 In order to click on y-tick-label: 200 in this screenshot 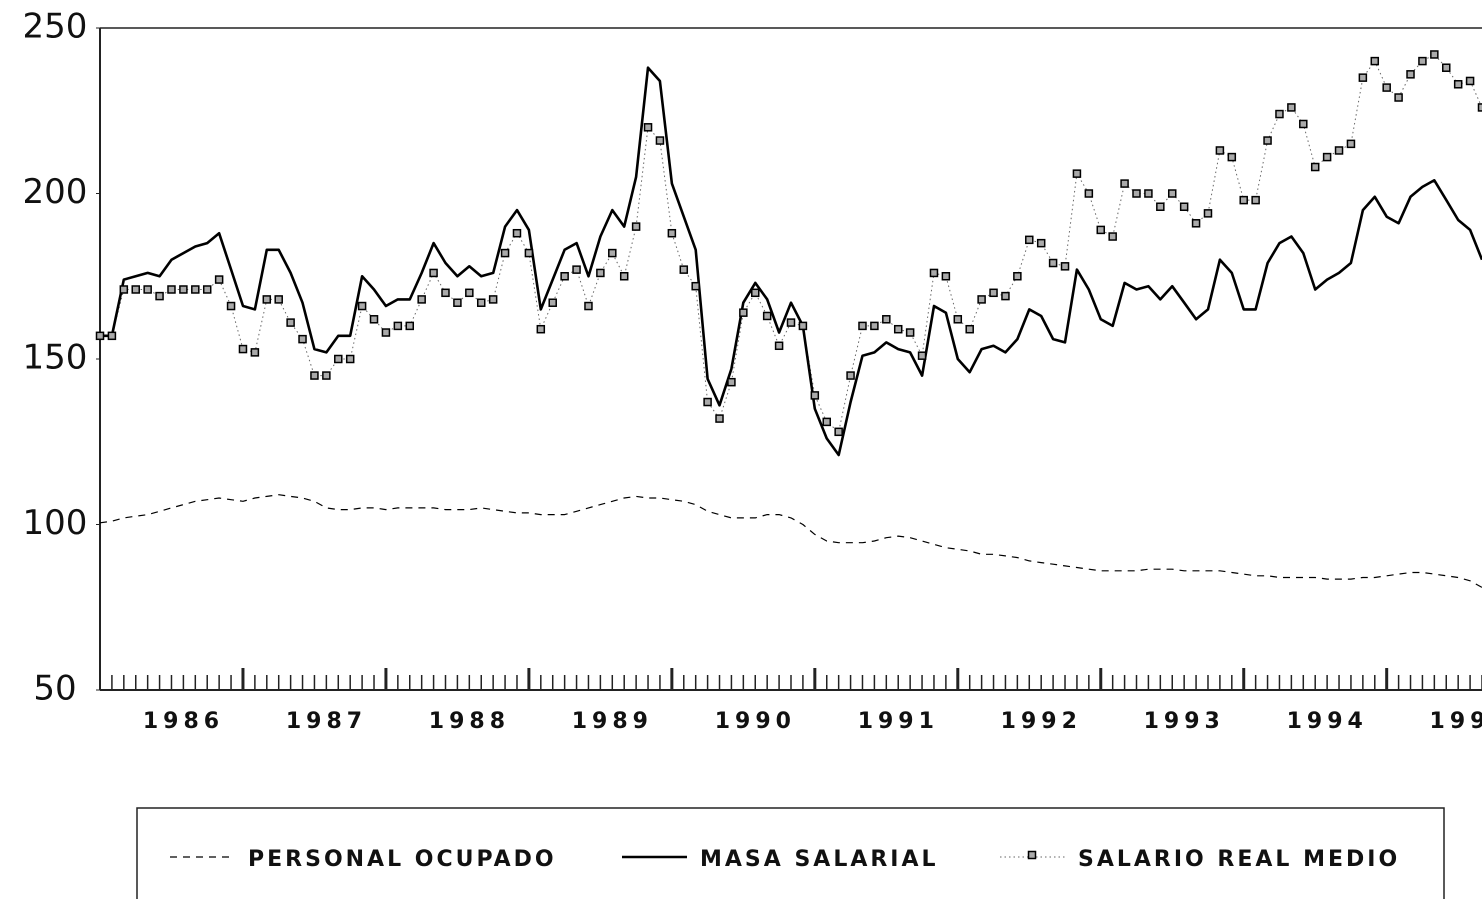, I will do `click(55, 192)`.